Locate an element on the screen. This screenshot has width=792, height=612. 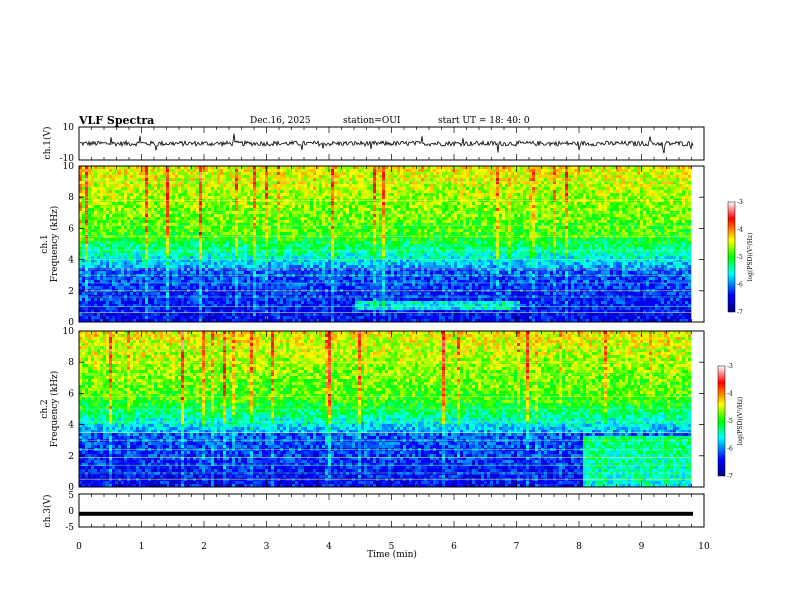
ch1-colorbar-tick--5: -5 is located at coordinates (740, 257).